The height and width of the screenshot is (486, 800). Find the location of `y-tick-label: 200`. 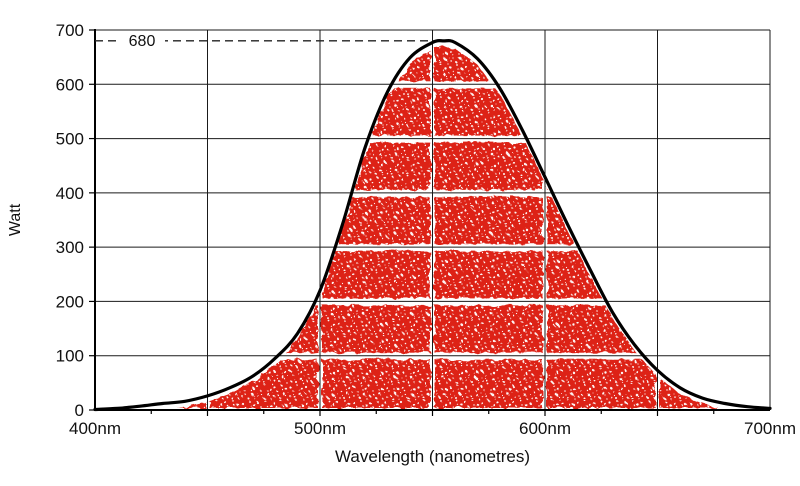

y-tick-label: 200 is located at coordinates (70, 301).